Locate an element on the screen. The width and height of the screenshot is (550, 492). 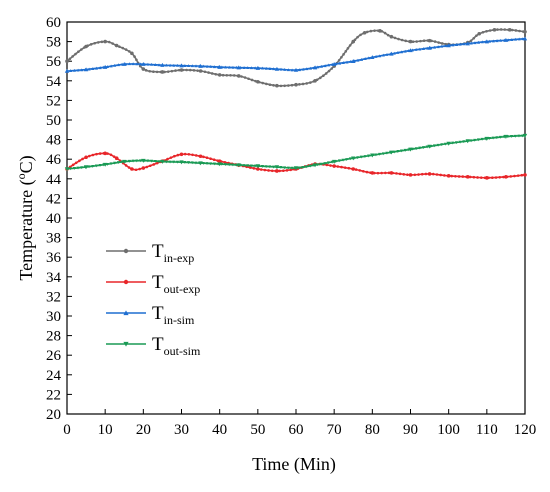
y-tick-label: 60 is located at coordinates (53, 23).